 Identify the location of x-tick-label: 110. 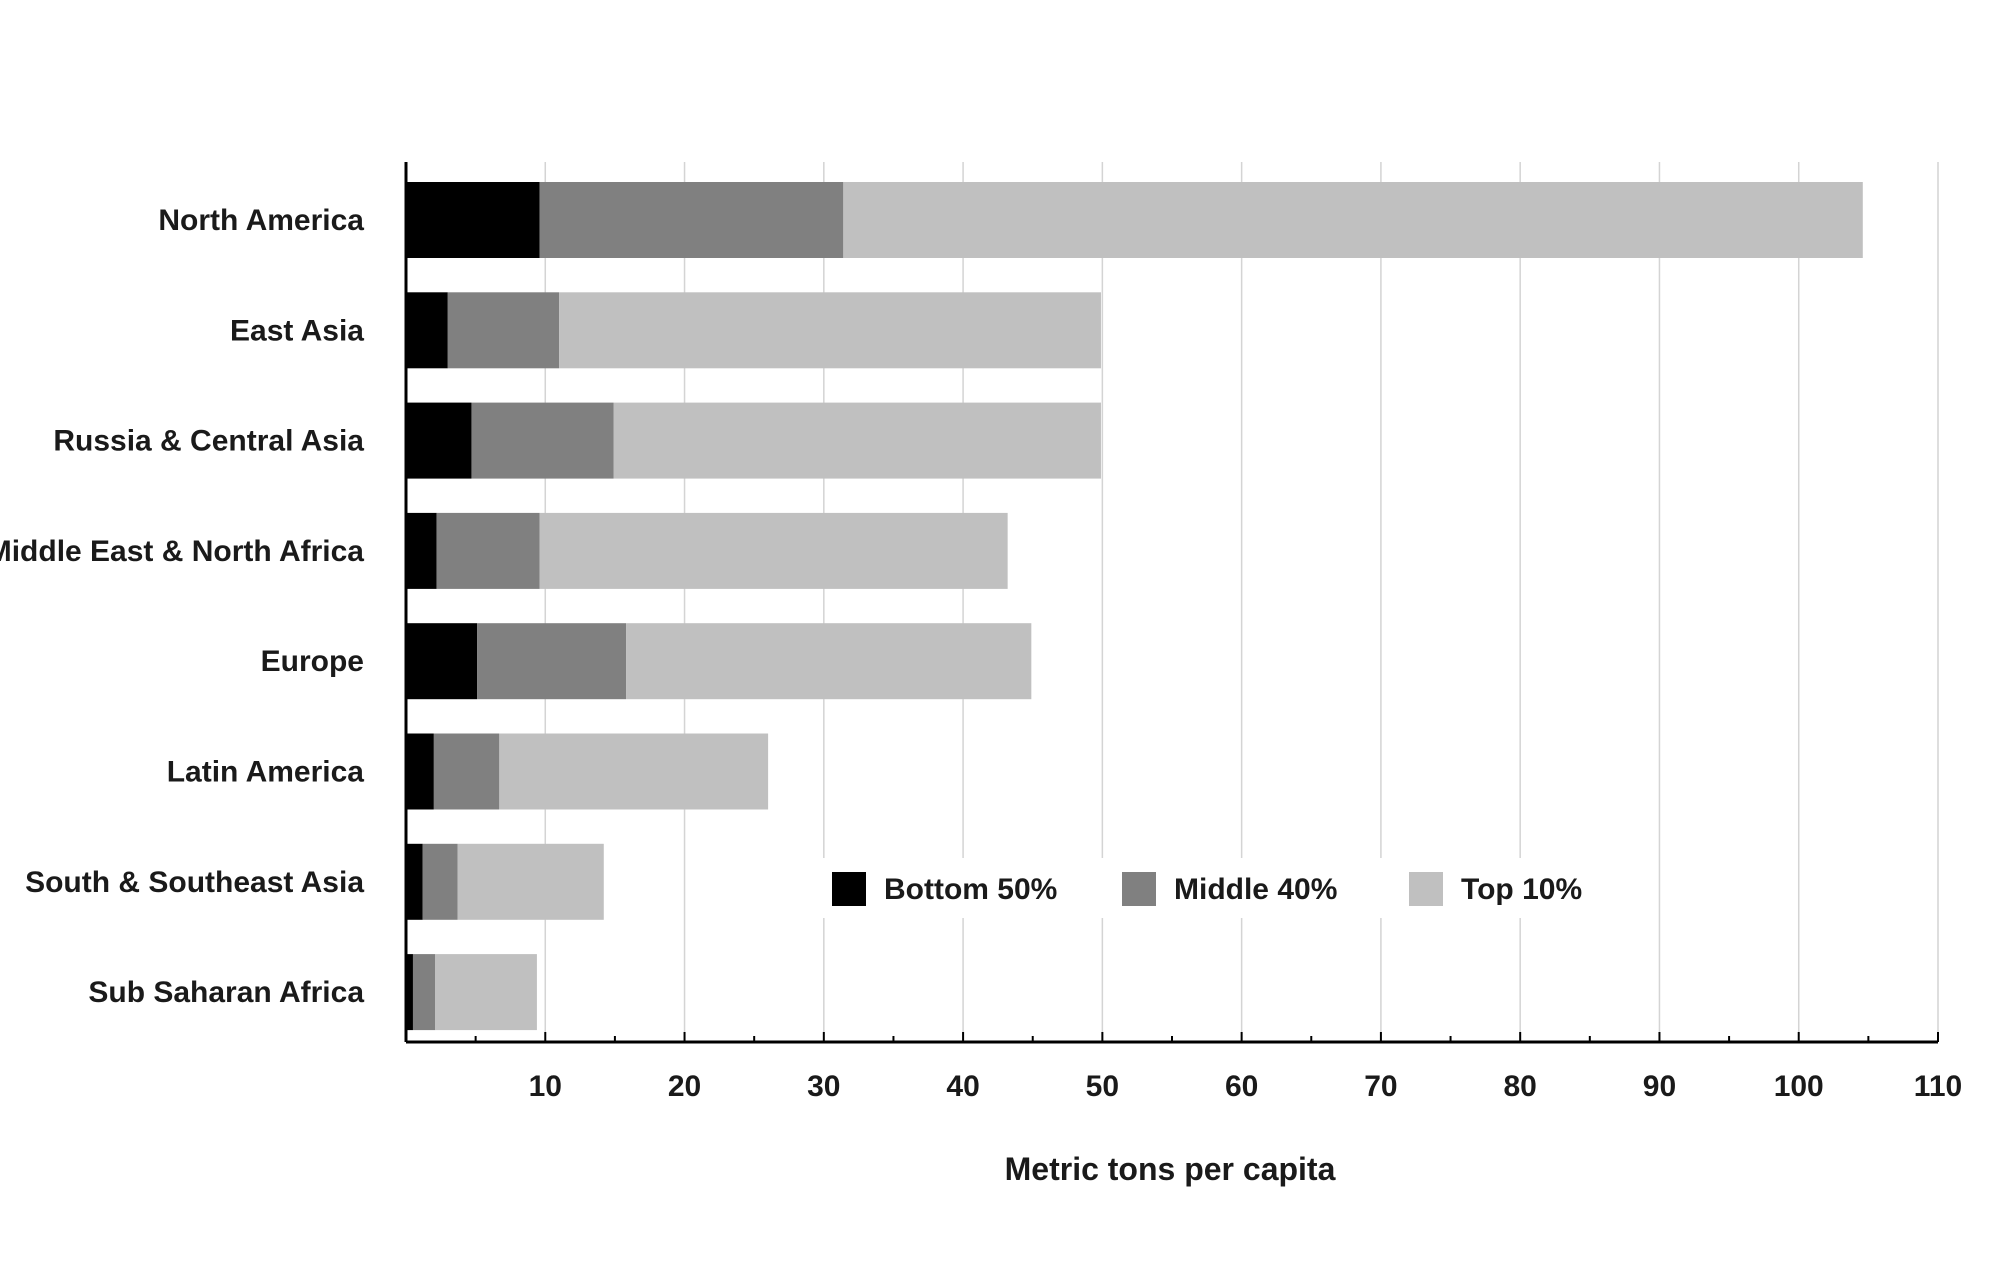
(1938, 1086).